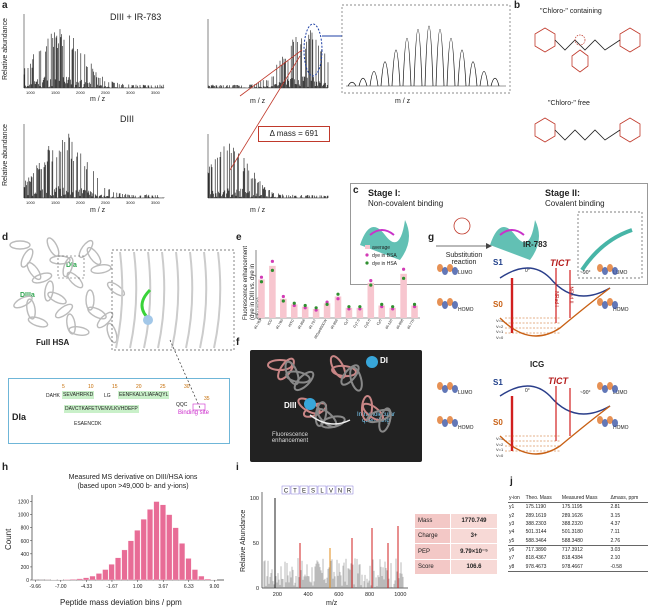 The width and height of the screenshot is (650, 610). Describe the element at coordinates (189, 587) in the screenshot. I see `h-xtick-label: 6.33` at that location.